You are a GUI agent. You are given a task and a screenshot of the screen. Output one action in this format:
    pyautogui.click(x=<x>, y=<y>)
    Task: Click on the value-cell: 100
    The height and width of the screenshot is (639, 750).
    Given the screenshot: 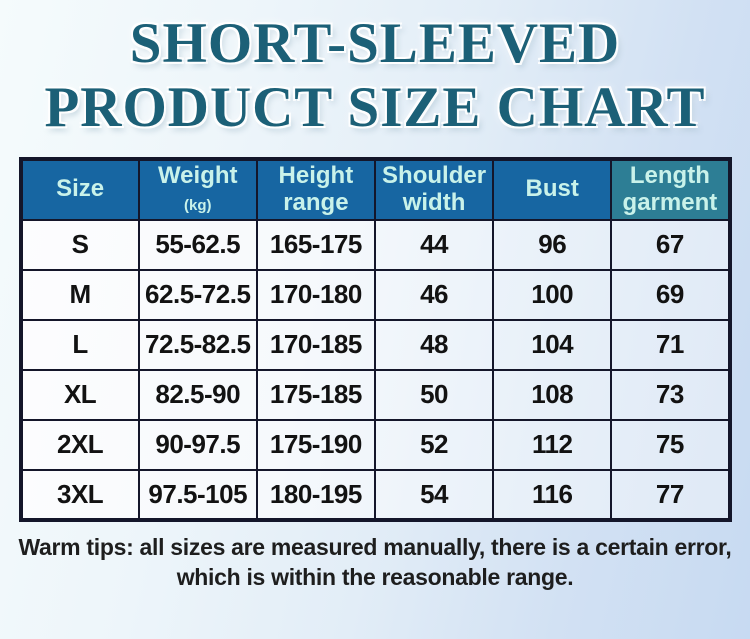 What is the action you would take?
    pyautogui.click(x=552, y=294)
    